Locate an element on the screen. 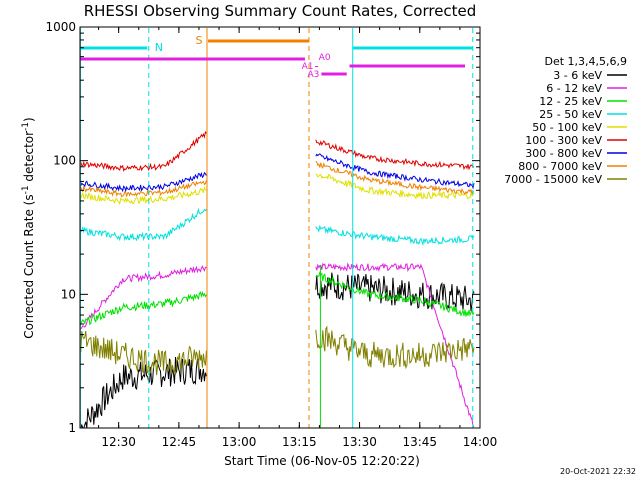 The image size is (640, 480). ylabel-exp2: -1 is located at coordinates (26, 126).